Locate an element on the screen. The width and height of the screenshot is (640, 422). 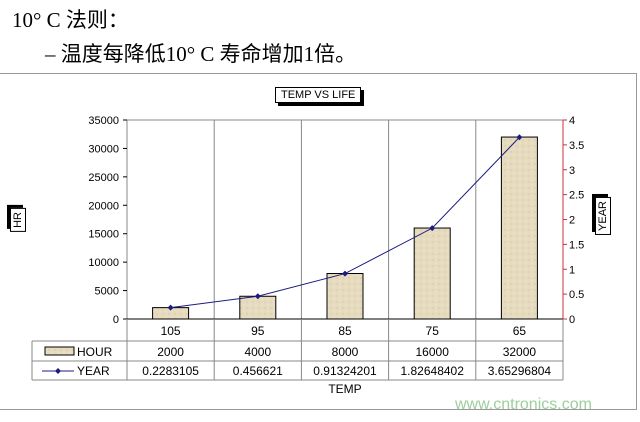
year-value: 0.91324201 is located at coordinates (345, 371).